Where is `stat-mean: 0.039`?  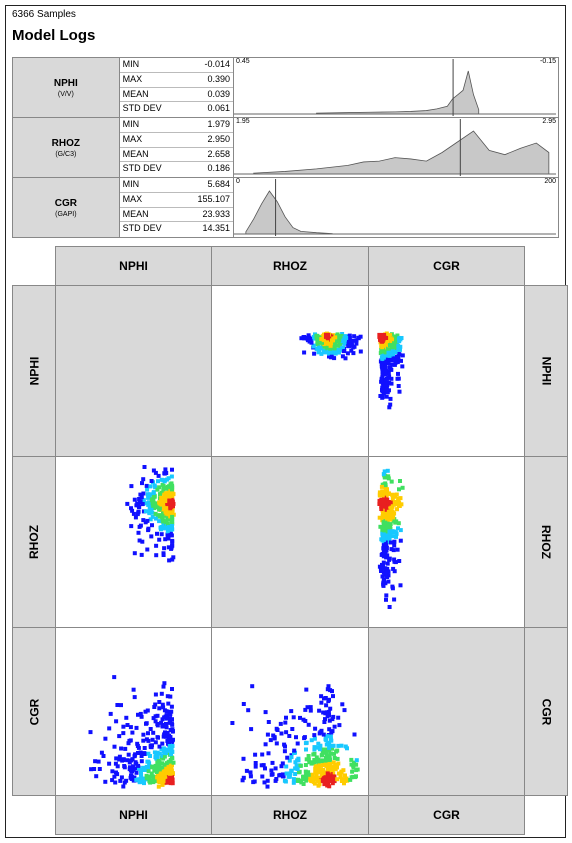 stat-mean: 0.039 is located at coordinates (219, 93).